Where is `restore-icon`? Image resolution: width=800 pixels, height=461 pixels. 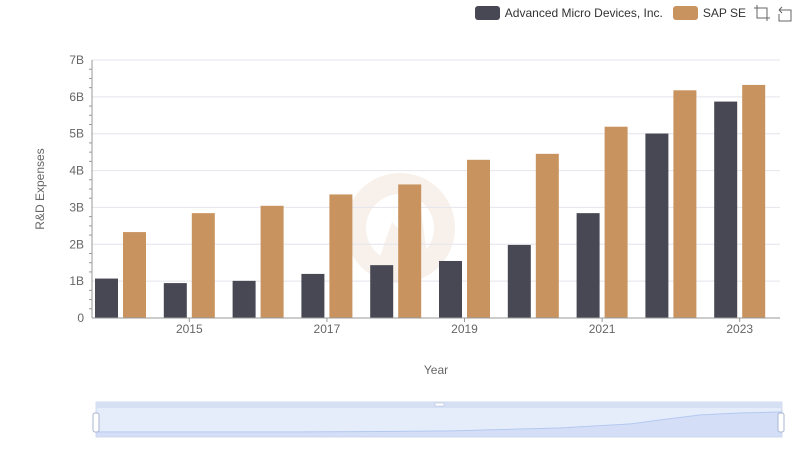 restore-icon is located at coordinates (785, 13).